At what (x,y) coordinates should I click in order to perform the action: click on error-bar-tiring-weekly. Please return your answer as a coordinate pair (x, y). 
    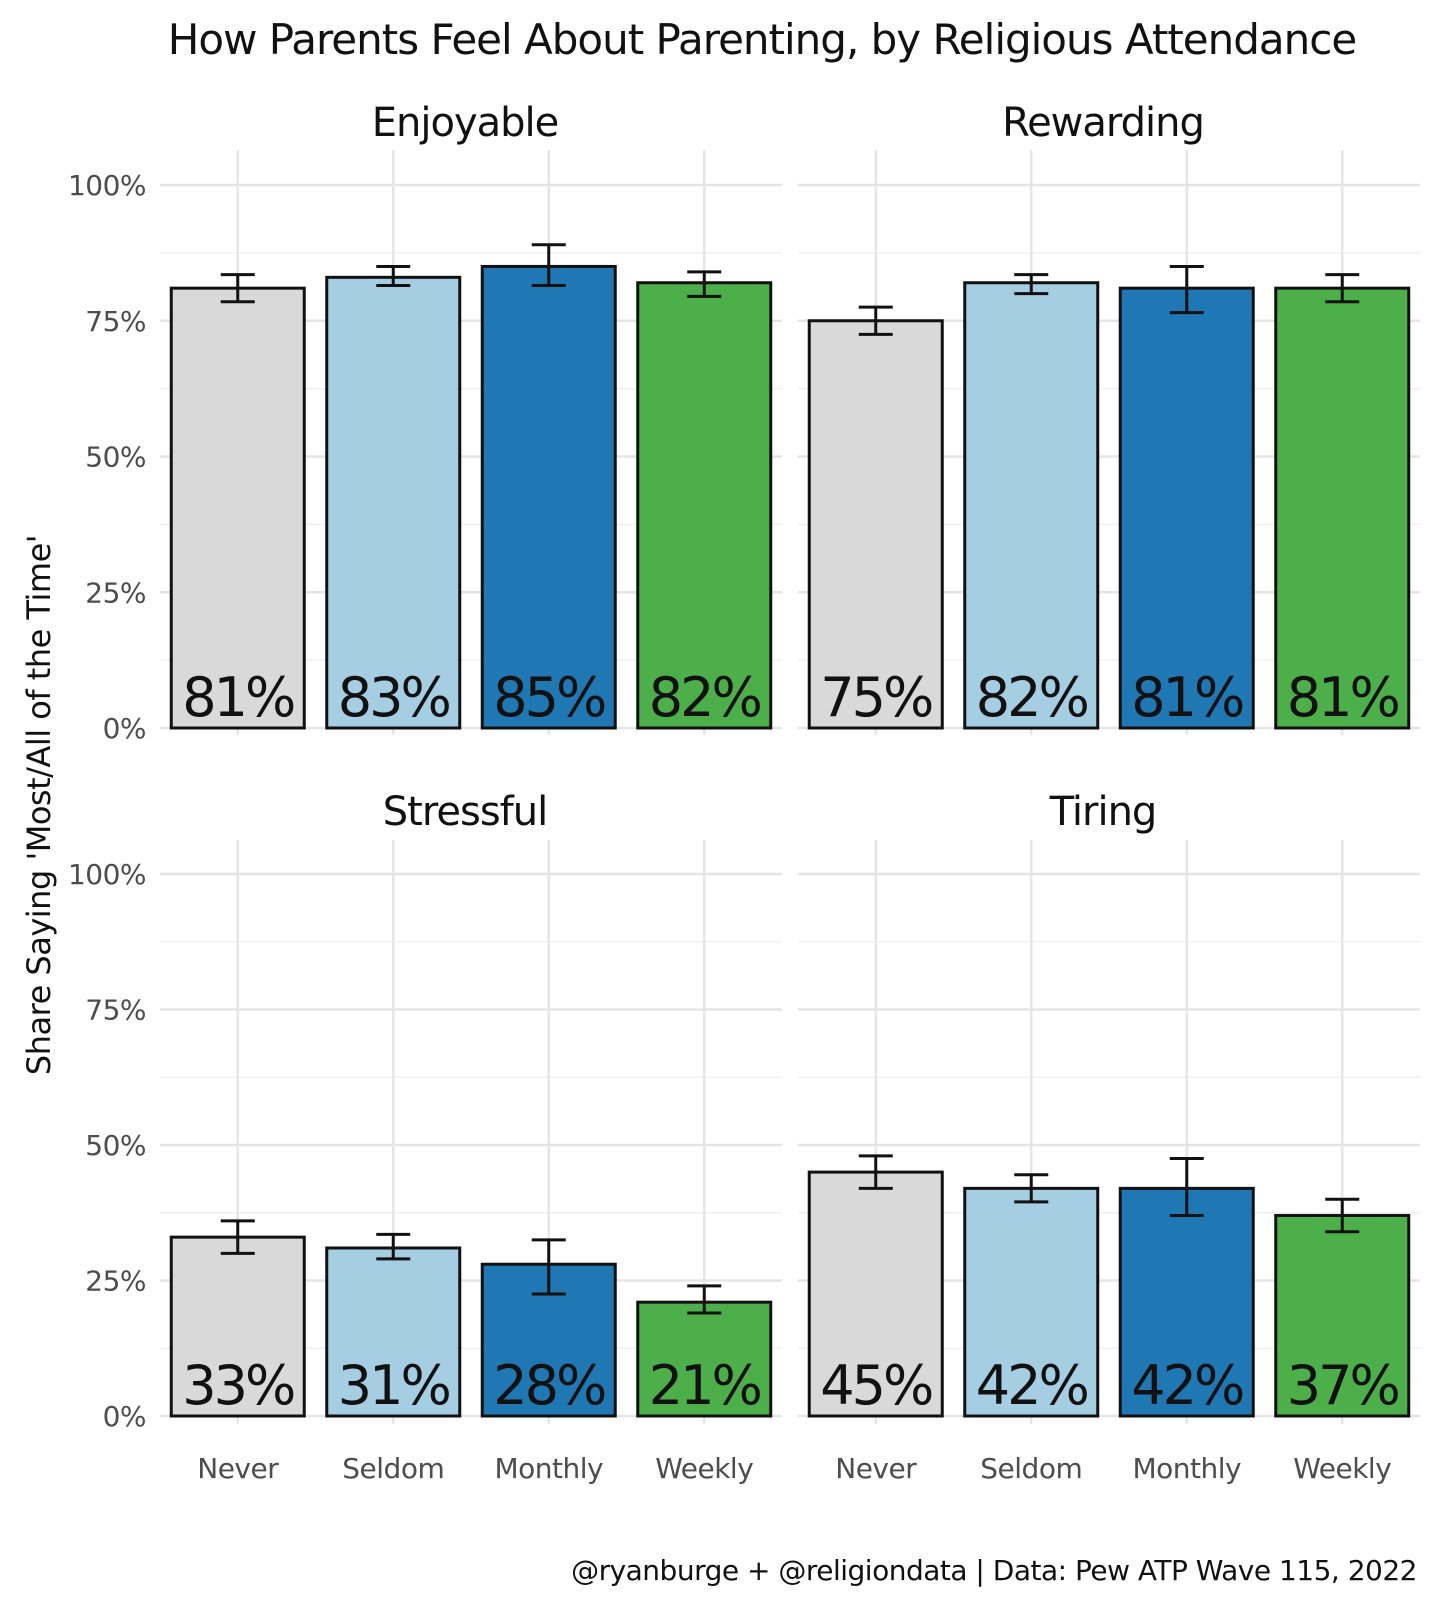
    Looking at the image, I should click on (1342, 1215).